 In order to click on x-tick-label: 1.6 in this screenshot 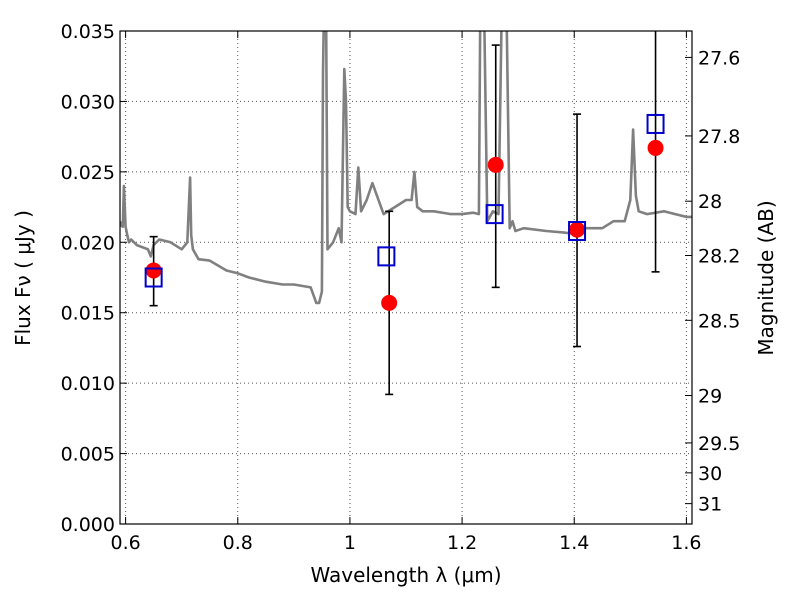, I will do `click(686, 543)`.